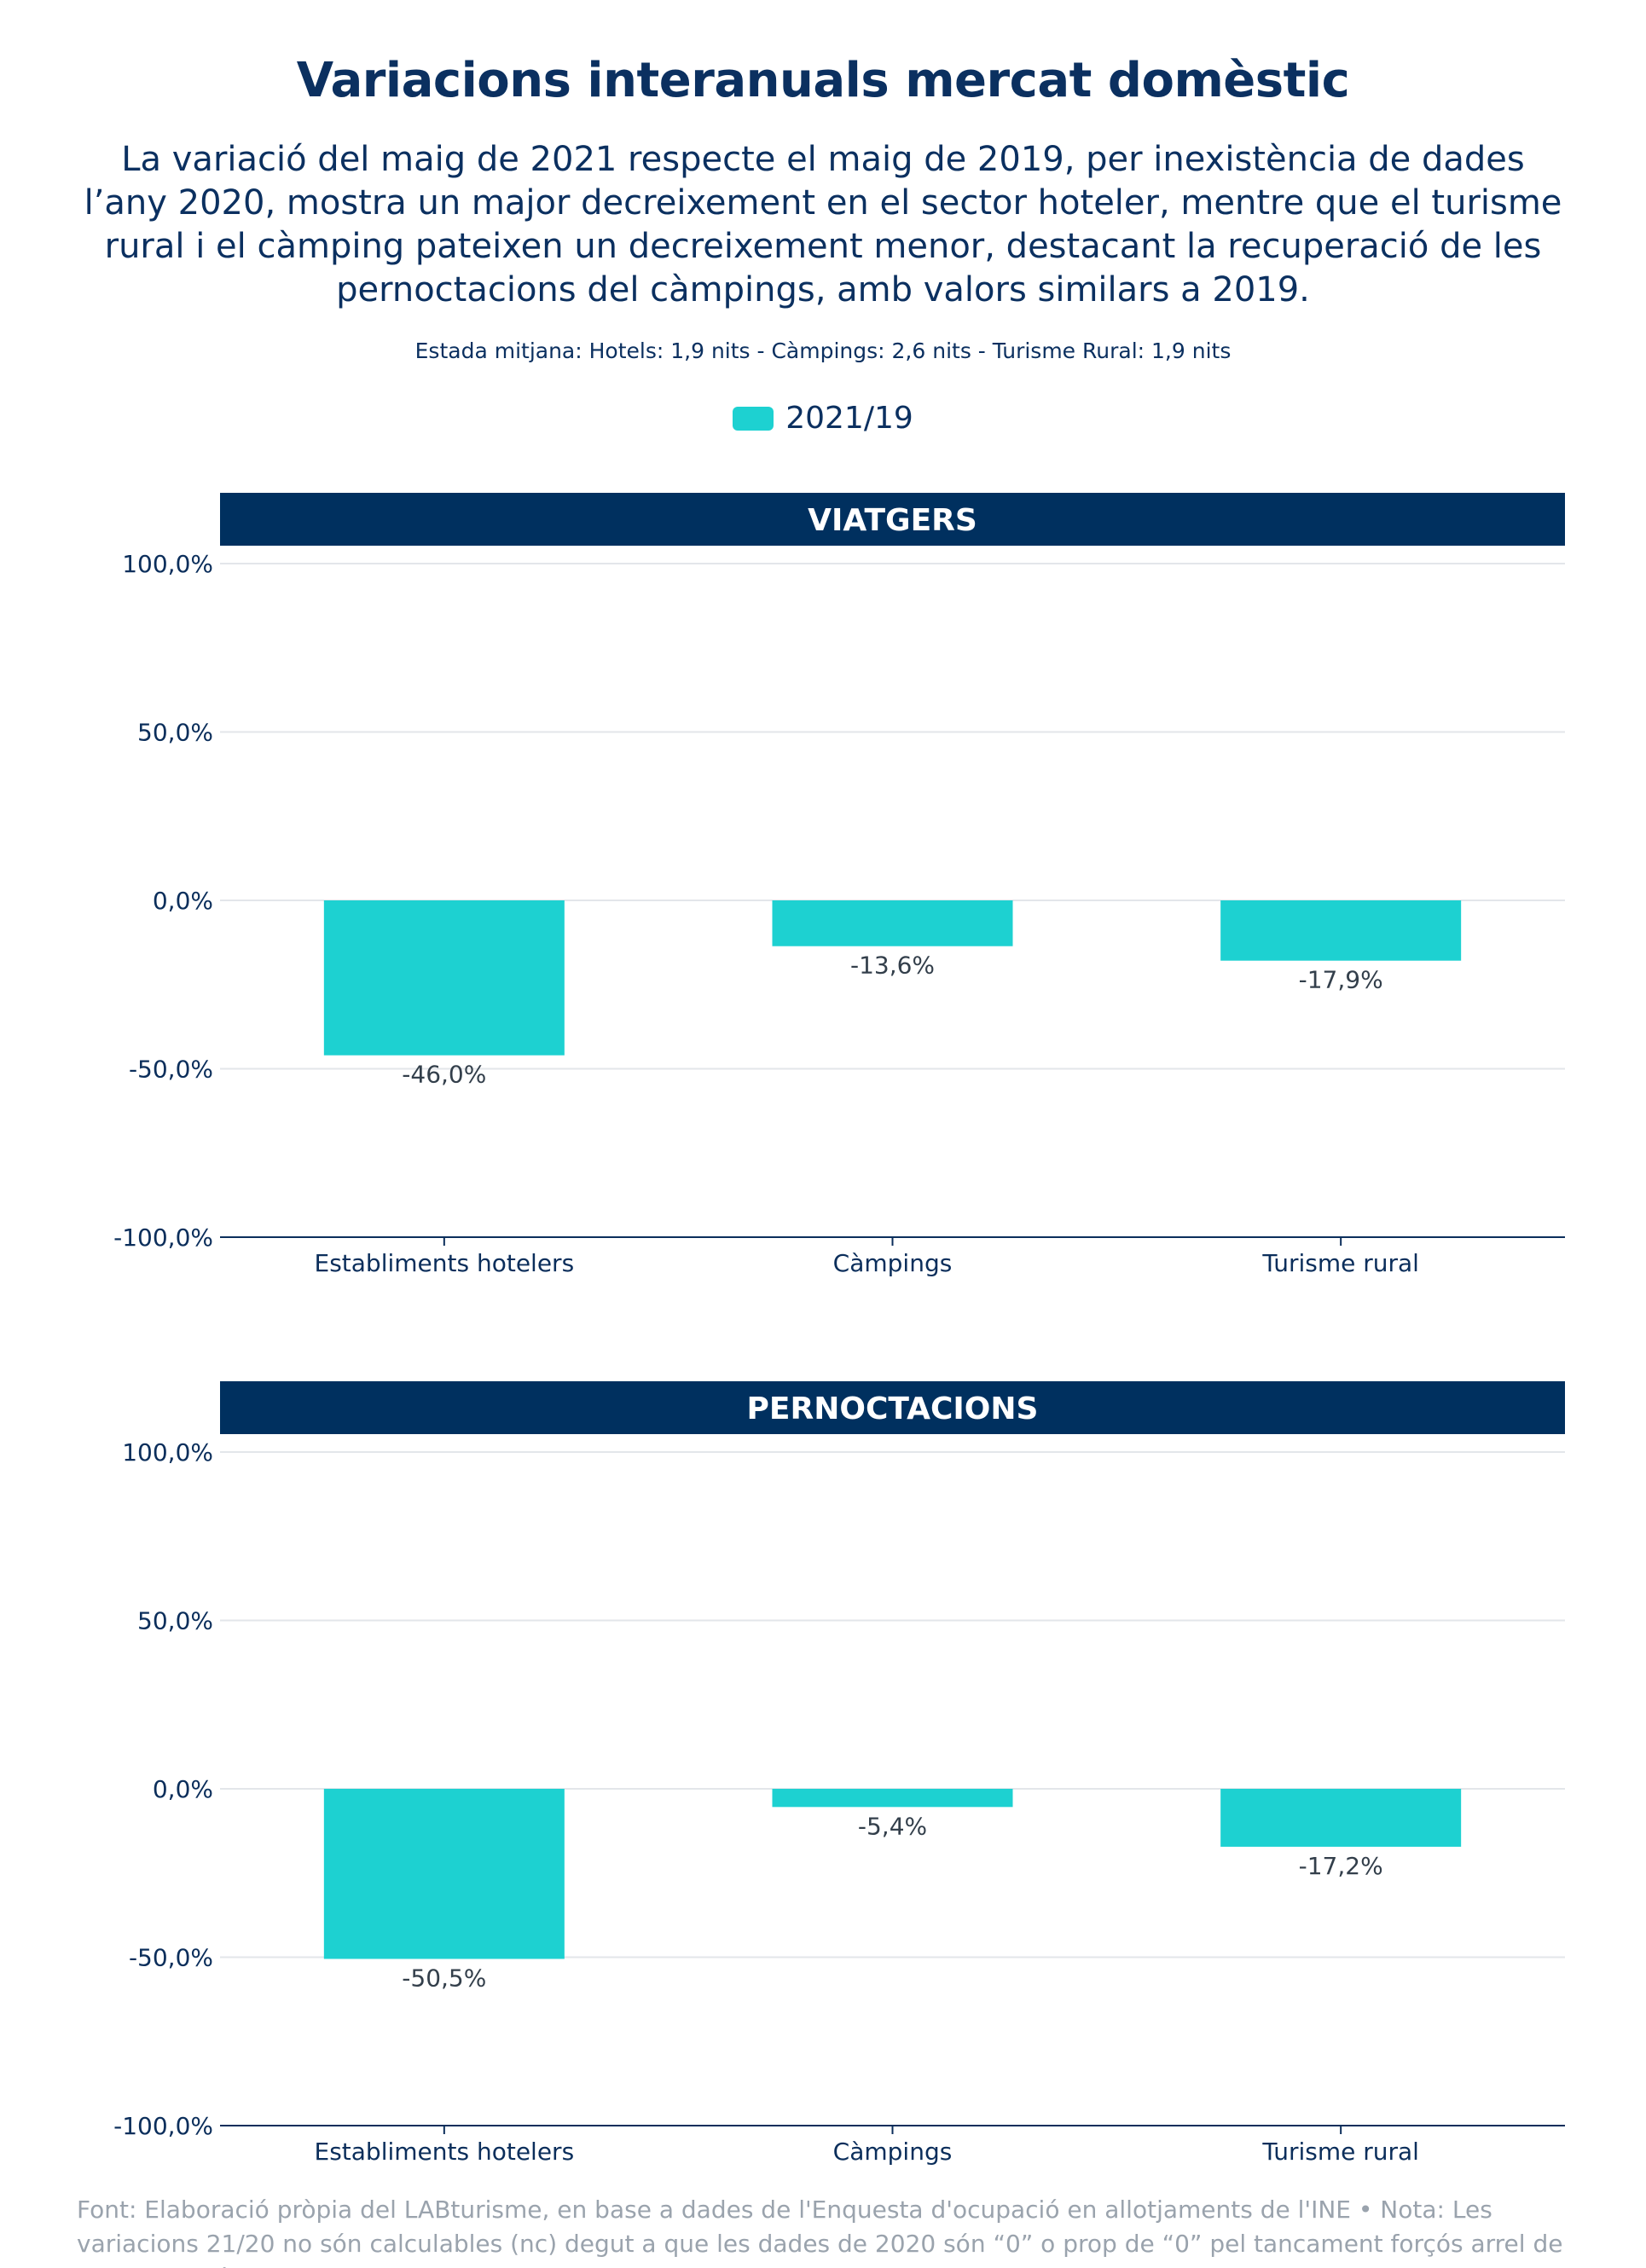 The height and width of the screenshot is (2268, 1646). What do you see at coordinates (444, 1978) in the screenshot?
I see `data-label: -50,5%` at bounding box center [444, 1978].